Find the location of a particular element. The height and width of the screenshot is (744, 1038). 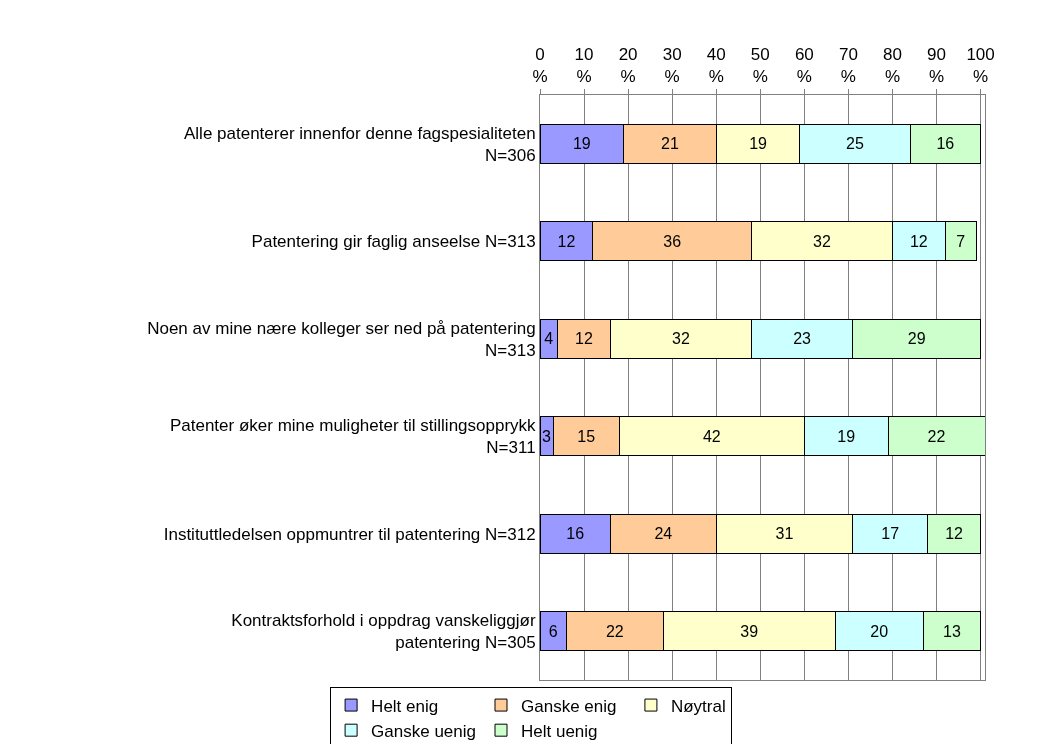

data-label: 4 is located at coordinates (549, 339).